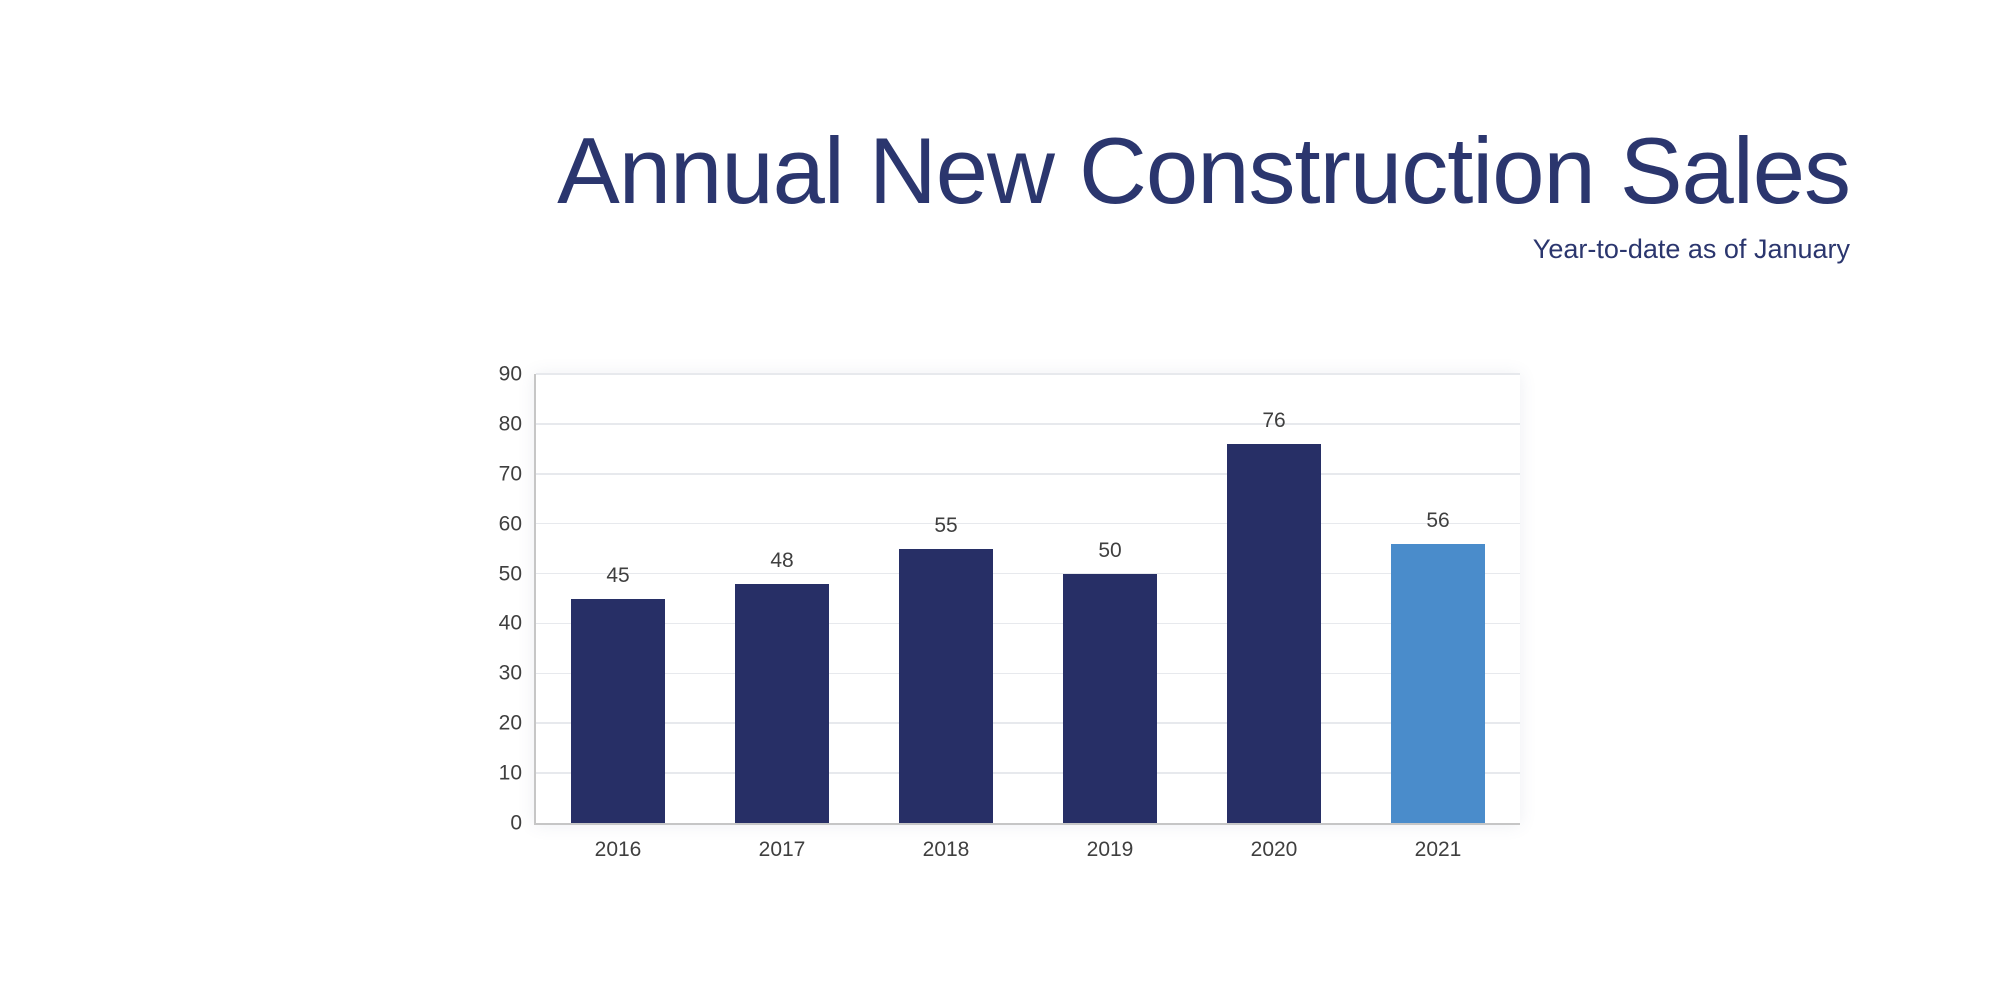 The image size is (2000, 1000). Describe the element at coordinates (510, 623) in the screenshot. I see `y-axis-tick-label: 40` at that location.